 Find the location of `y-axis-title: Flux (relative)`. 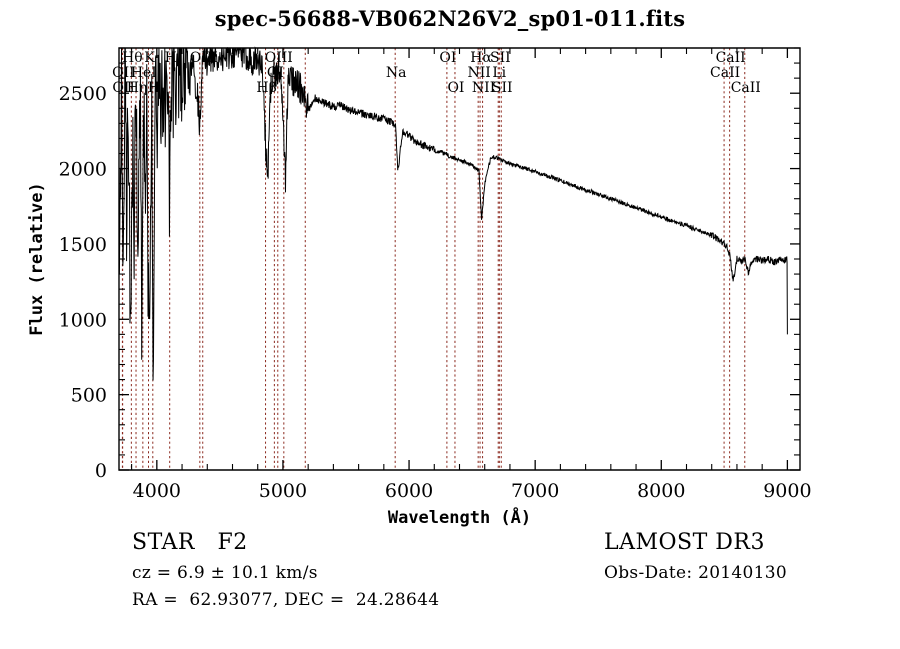

y-axis-title: Flux (relative) is located at coordinates (37, 259).